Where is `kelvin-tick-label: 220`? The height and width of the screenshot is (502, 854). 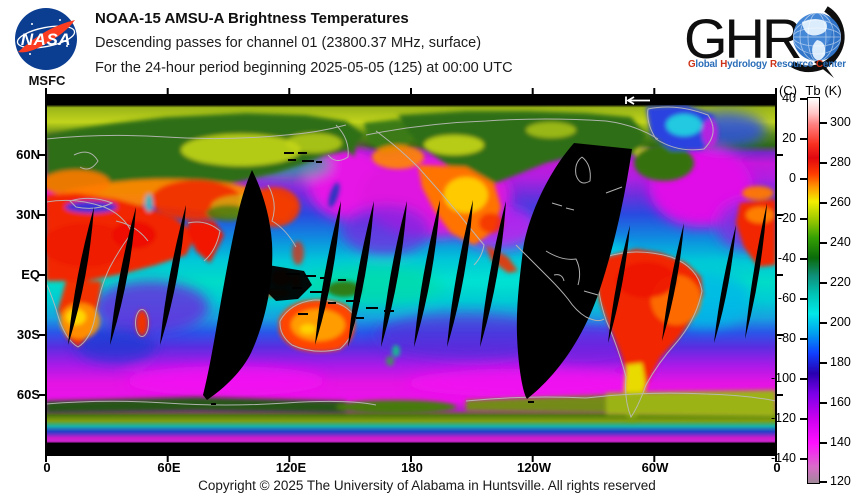 kelvin-tick-label: 220 is located at coordinates (840, 282).